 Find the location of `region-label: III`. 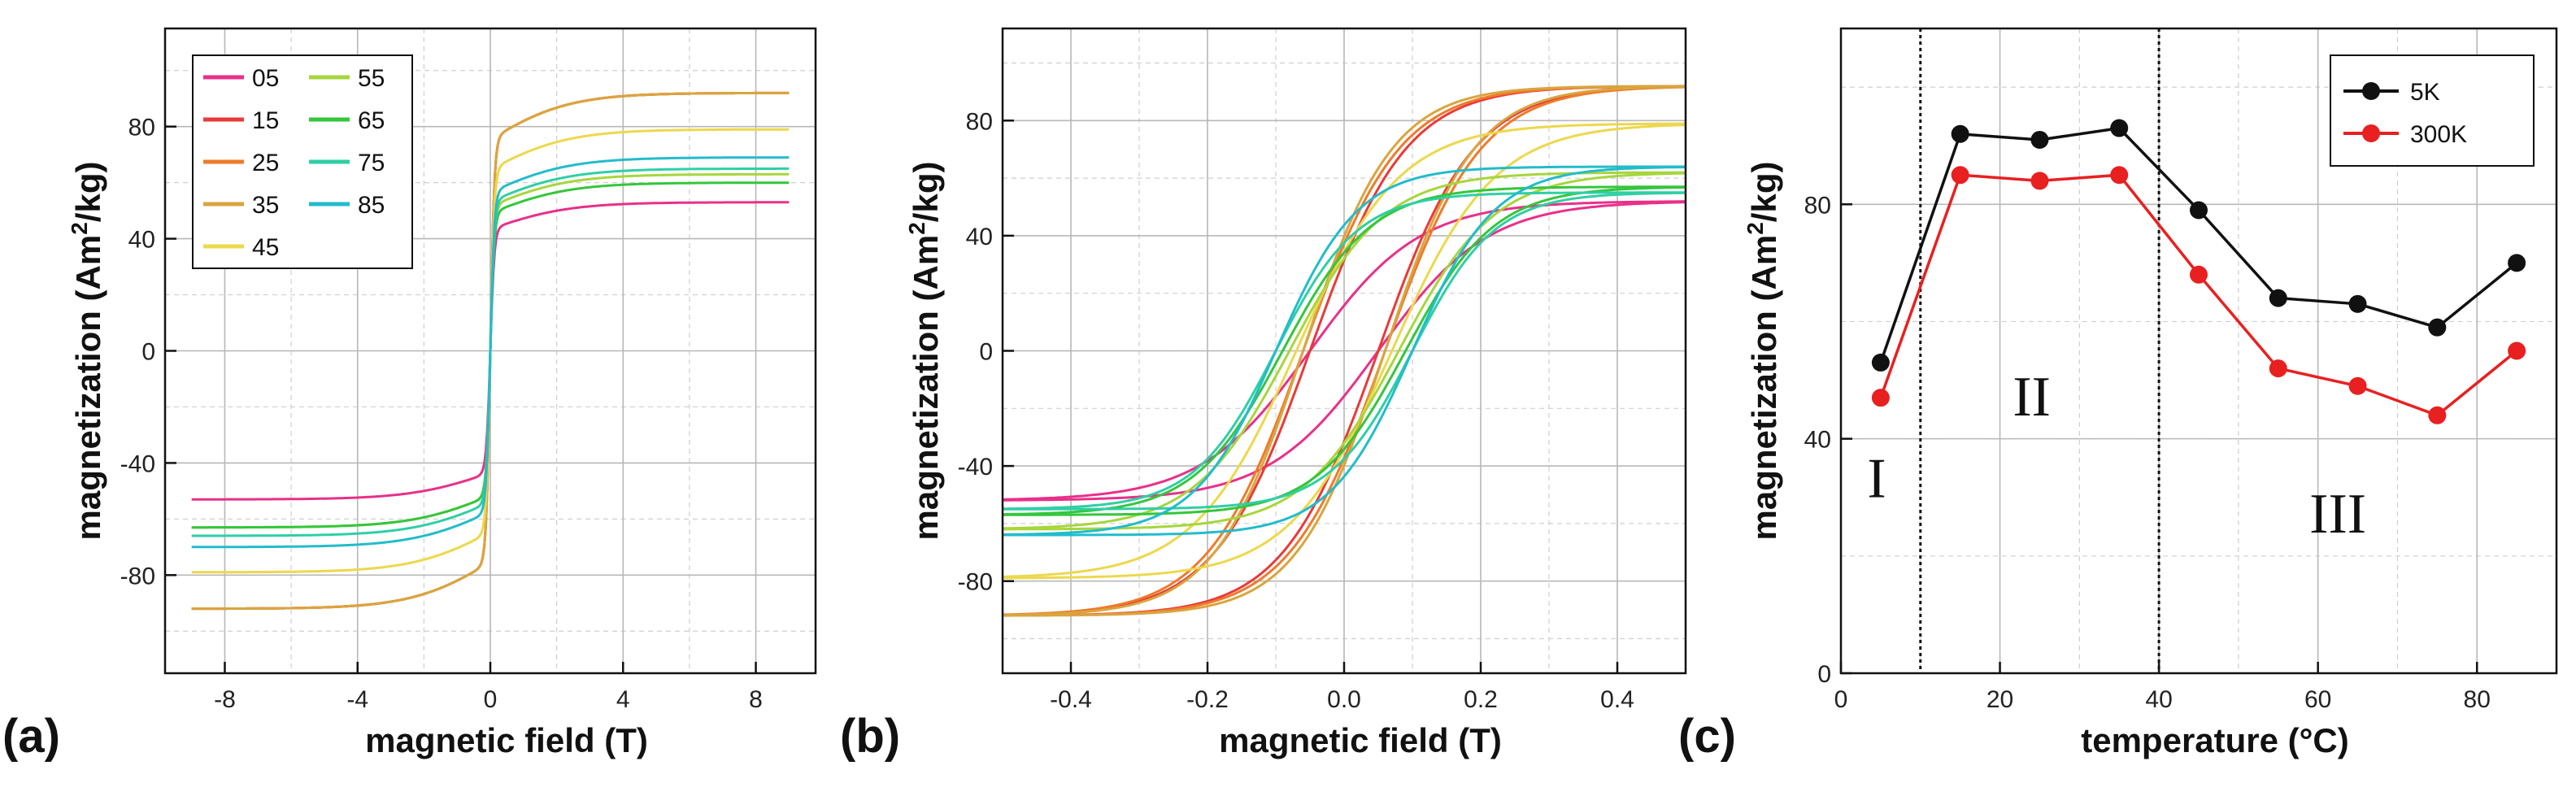

region-label: III is located at coordinates (2338, 514).